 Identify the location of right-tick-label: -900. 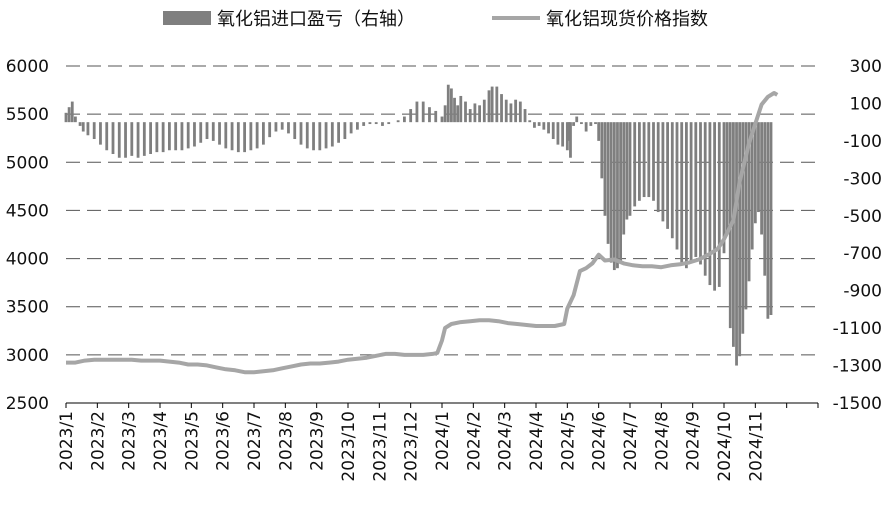
(862, 292).